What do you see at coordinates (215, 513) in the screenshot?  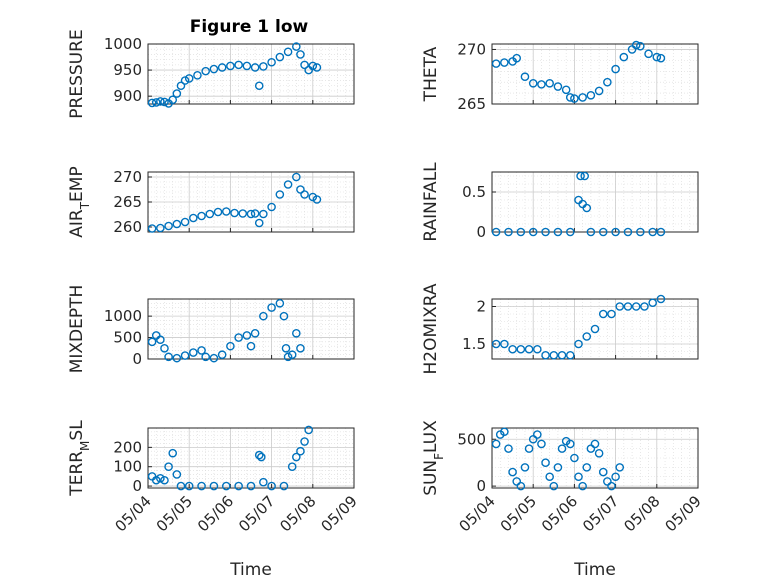 I see `x-tick-label: 05/06` at bounding box center [215, 513].